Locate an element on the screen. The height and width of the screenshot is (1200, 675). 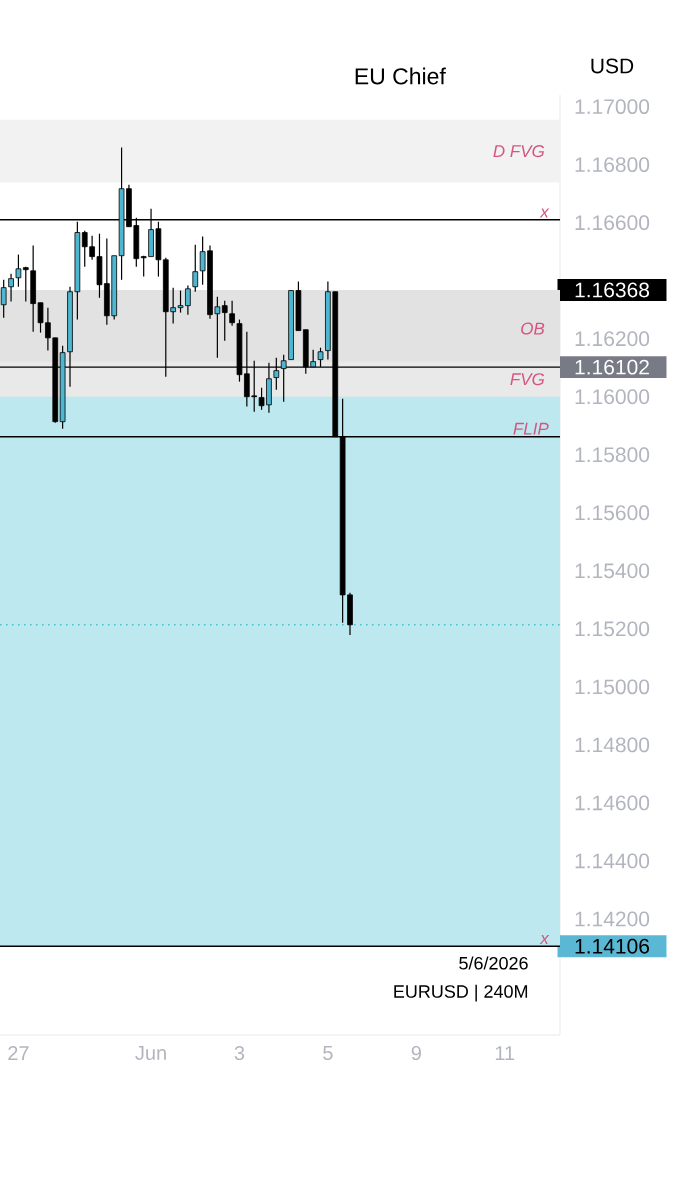
y-tick-label: 1.16368 is located at coordinates (612, 290).